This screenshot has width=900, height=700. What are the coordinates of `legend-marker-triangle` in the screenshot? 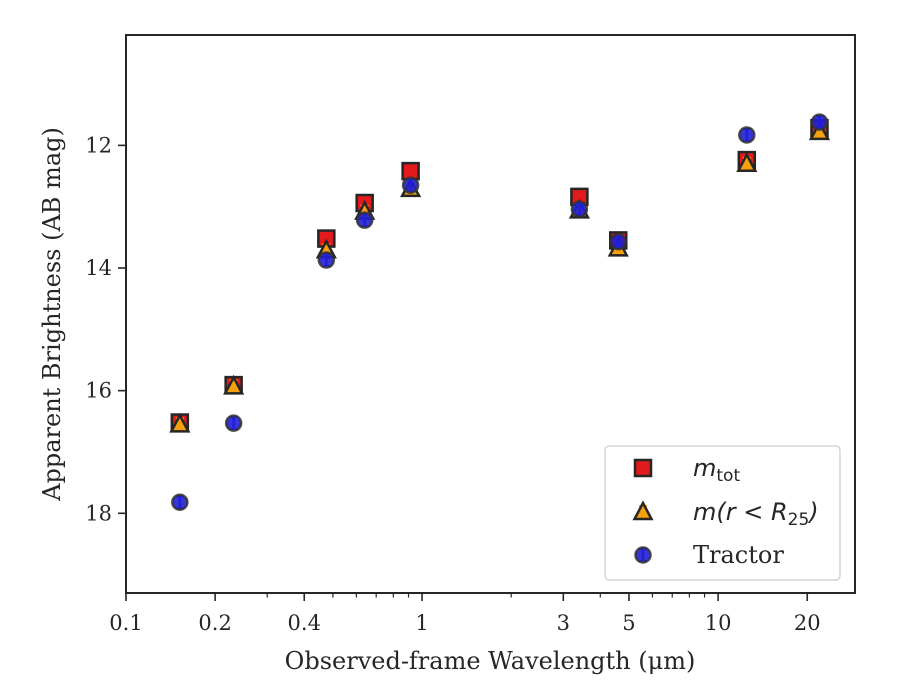 It's located at (643, 510).